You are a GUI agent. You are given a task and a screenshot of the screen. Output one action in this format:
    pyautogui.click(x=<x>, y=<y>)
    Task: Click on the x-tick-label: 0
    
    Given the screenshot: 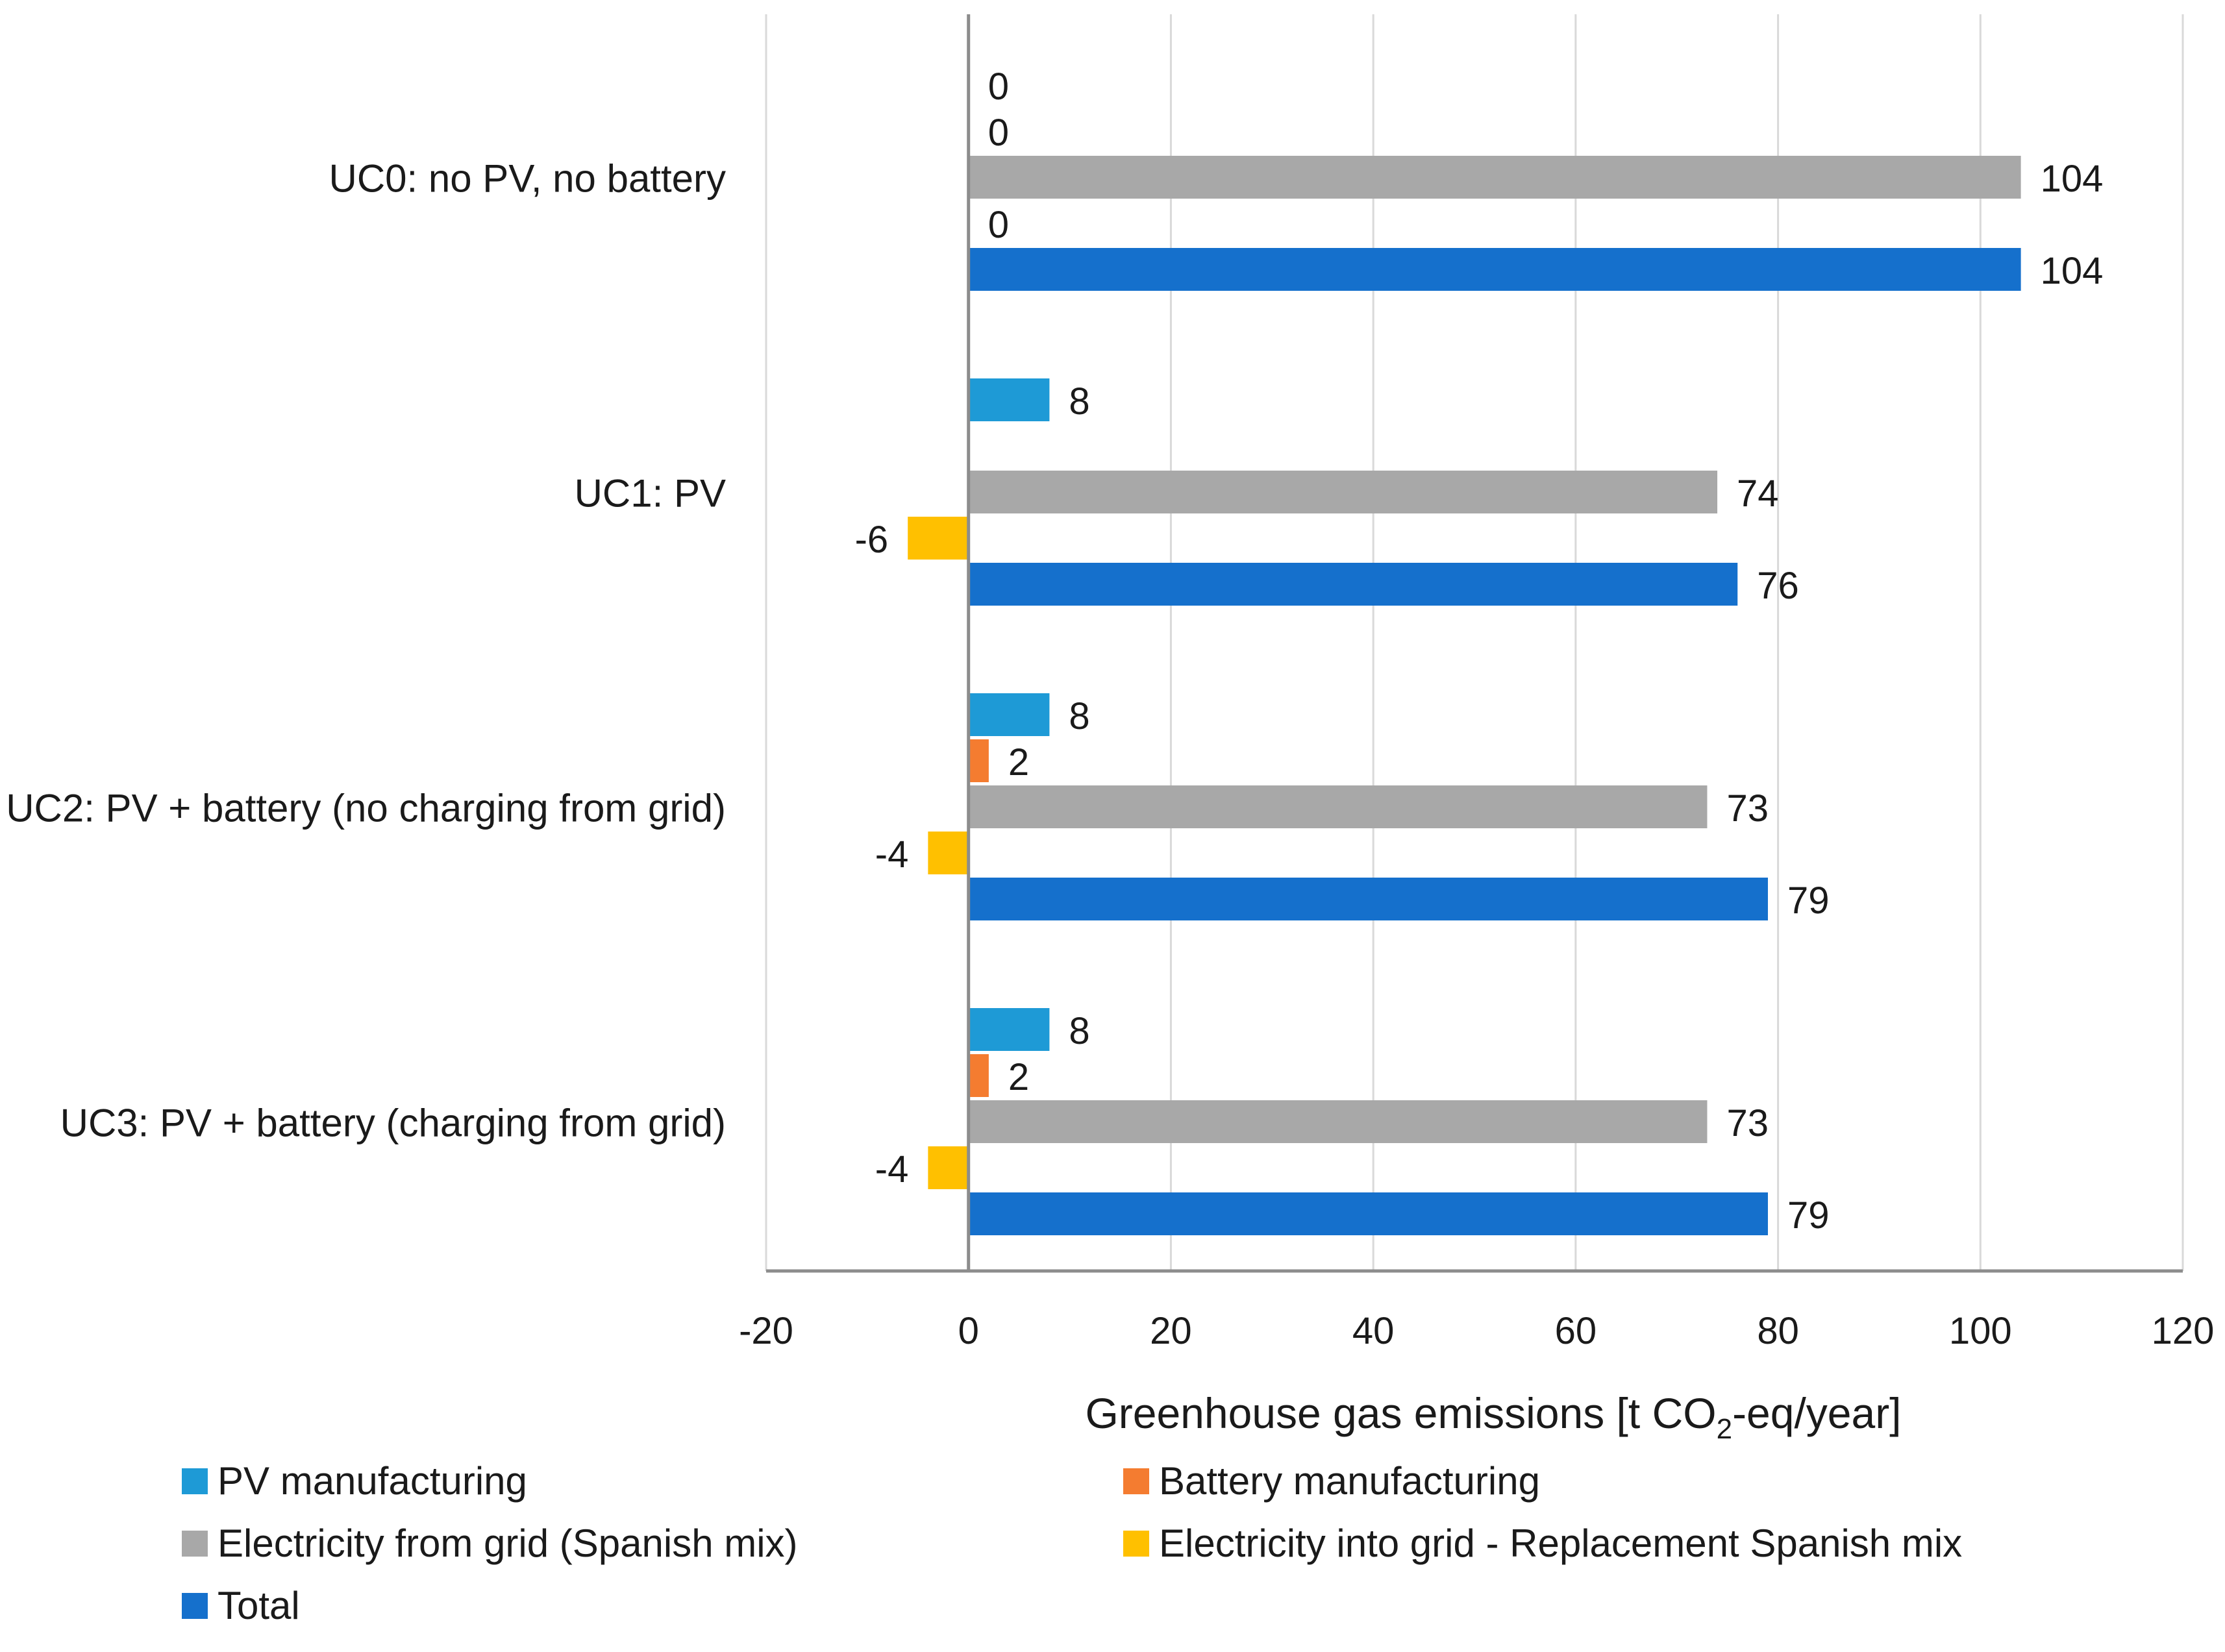 What is the action you would take?
    pyautogui.click(x=969, y=1331)
    